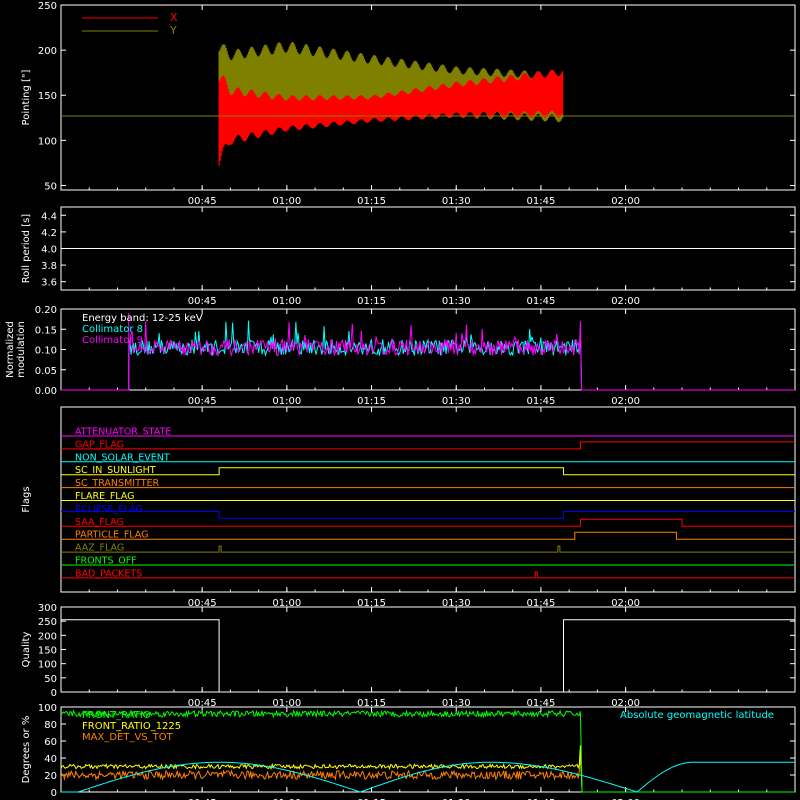  Describe the element at coordinates (371, 401) in the screenshot. I see `modulation-x-tick-label: 01:15` at that location.